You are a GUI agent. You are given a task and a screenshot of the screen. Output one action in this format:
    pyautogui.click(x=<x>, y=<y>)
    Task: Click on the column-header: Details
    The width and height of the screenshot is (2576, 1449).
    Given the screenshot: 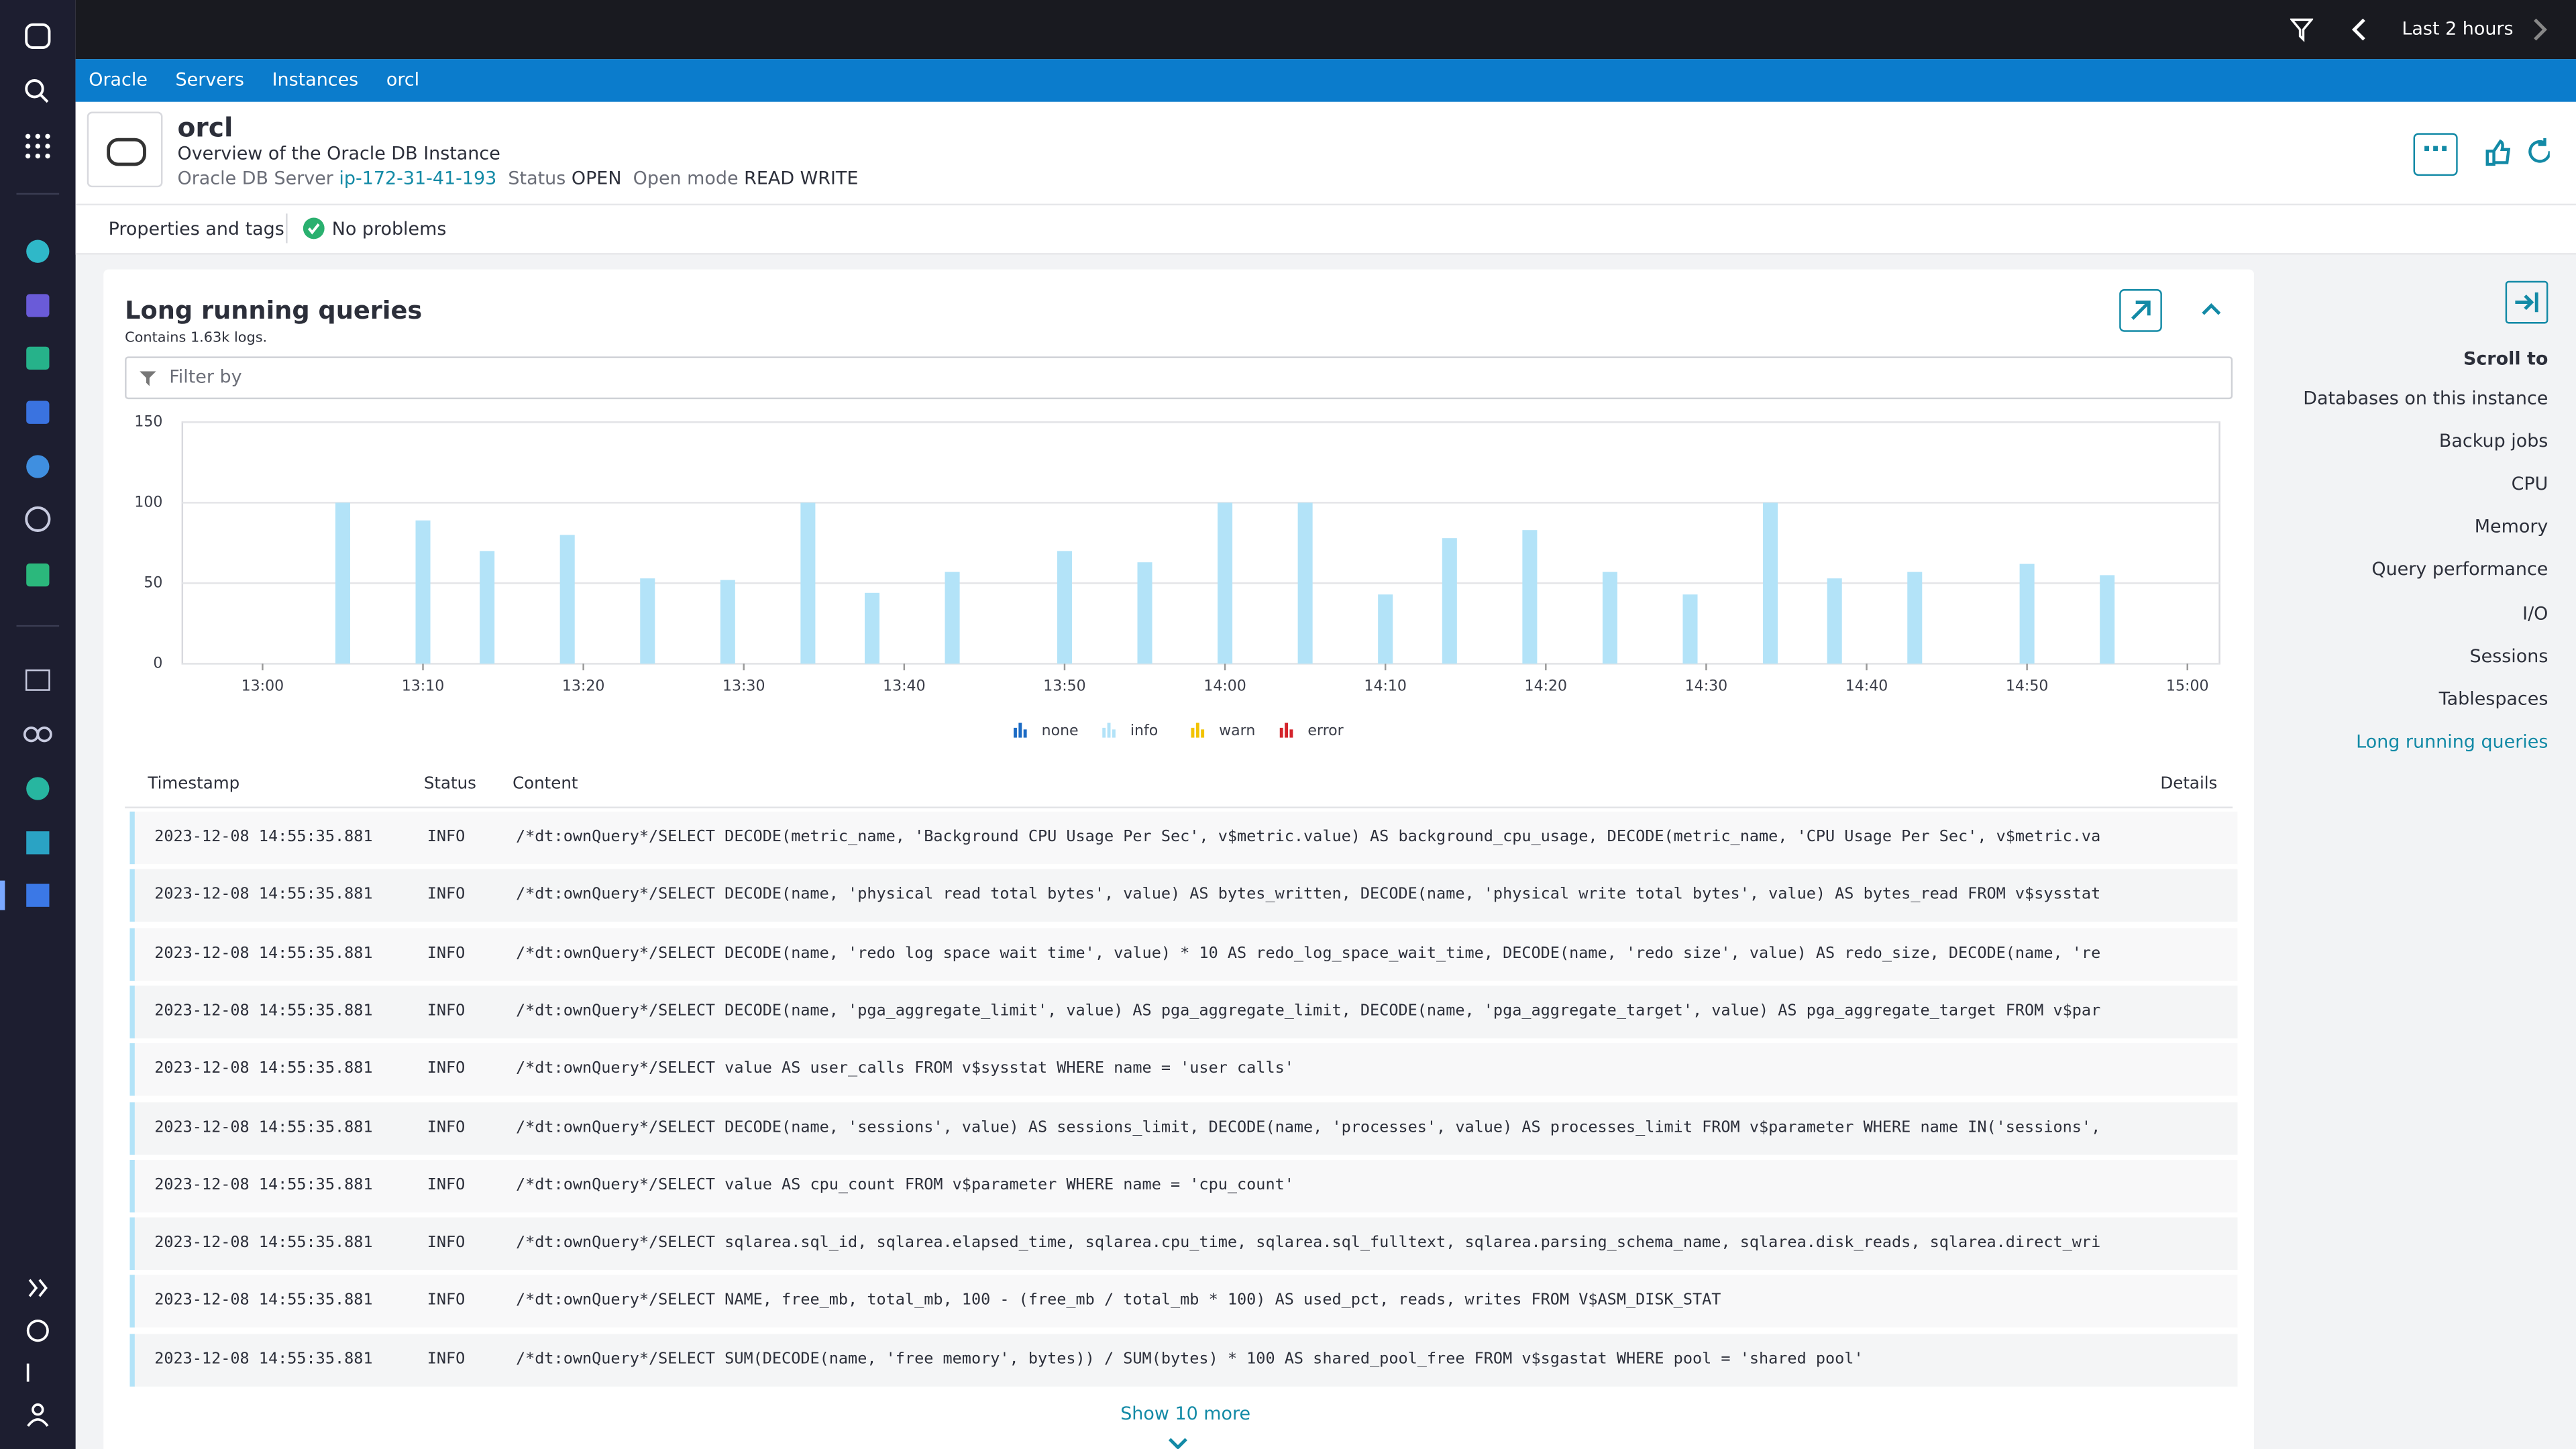 What is the action you would take?
    pyautogui.click(x=2189, y=784)
    